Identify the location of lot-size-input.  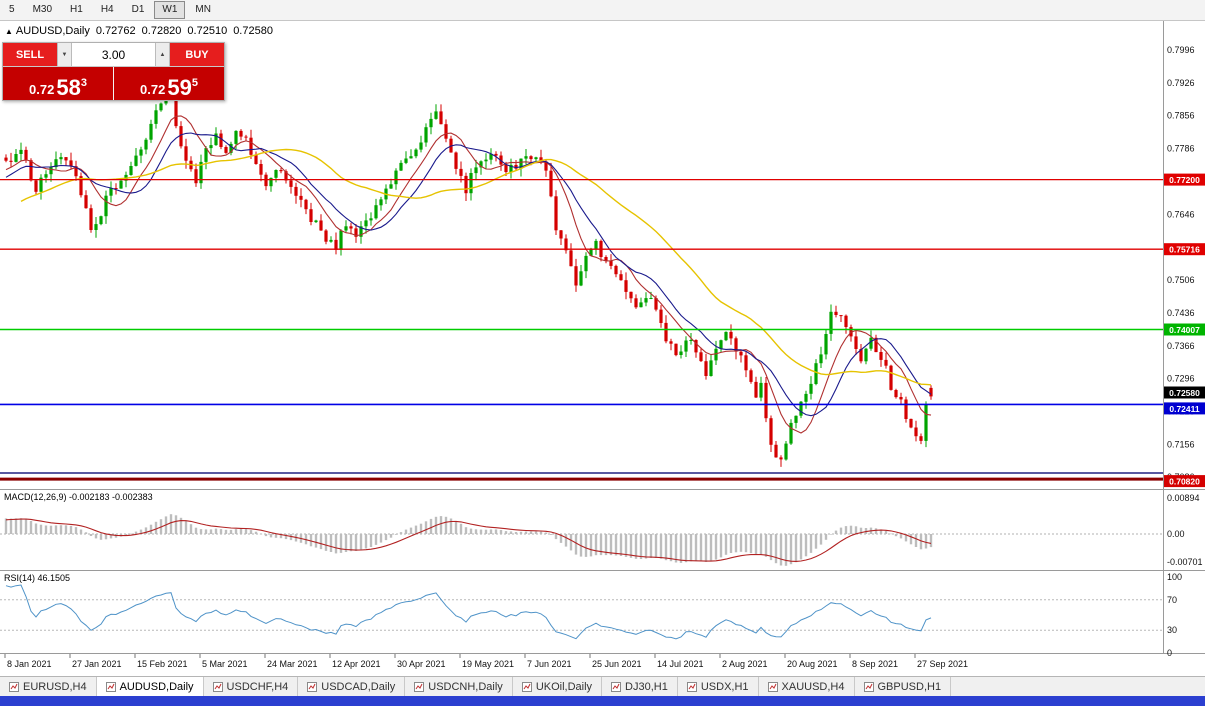
(113, 54).